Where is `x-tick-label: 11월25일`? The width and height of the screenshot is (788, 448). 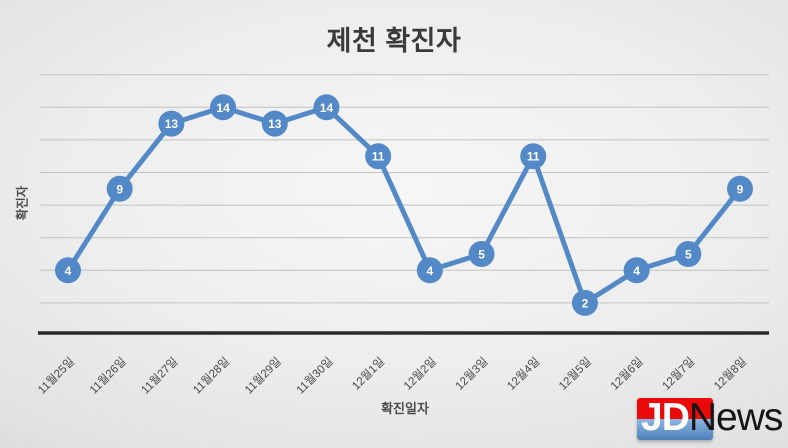 x-tick-label: 11월25일 is located at coordinates (56, 375).